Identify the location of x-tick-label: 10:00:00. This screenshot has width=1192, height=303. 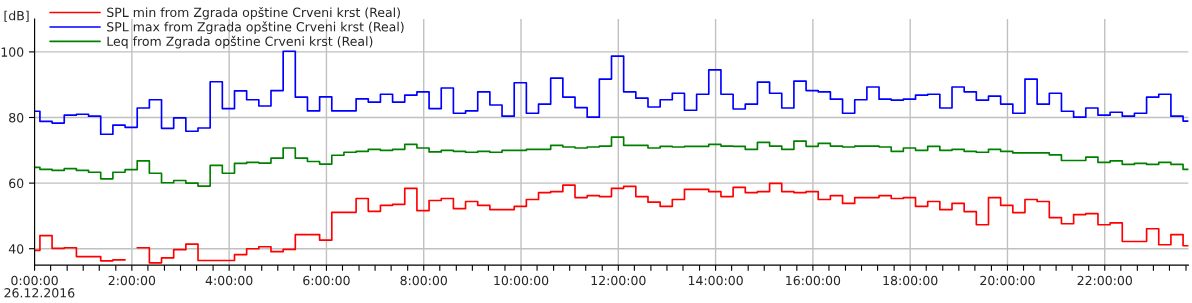
(521, 280).